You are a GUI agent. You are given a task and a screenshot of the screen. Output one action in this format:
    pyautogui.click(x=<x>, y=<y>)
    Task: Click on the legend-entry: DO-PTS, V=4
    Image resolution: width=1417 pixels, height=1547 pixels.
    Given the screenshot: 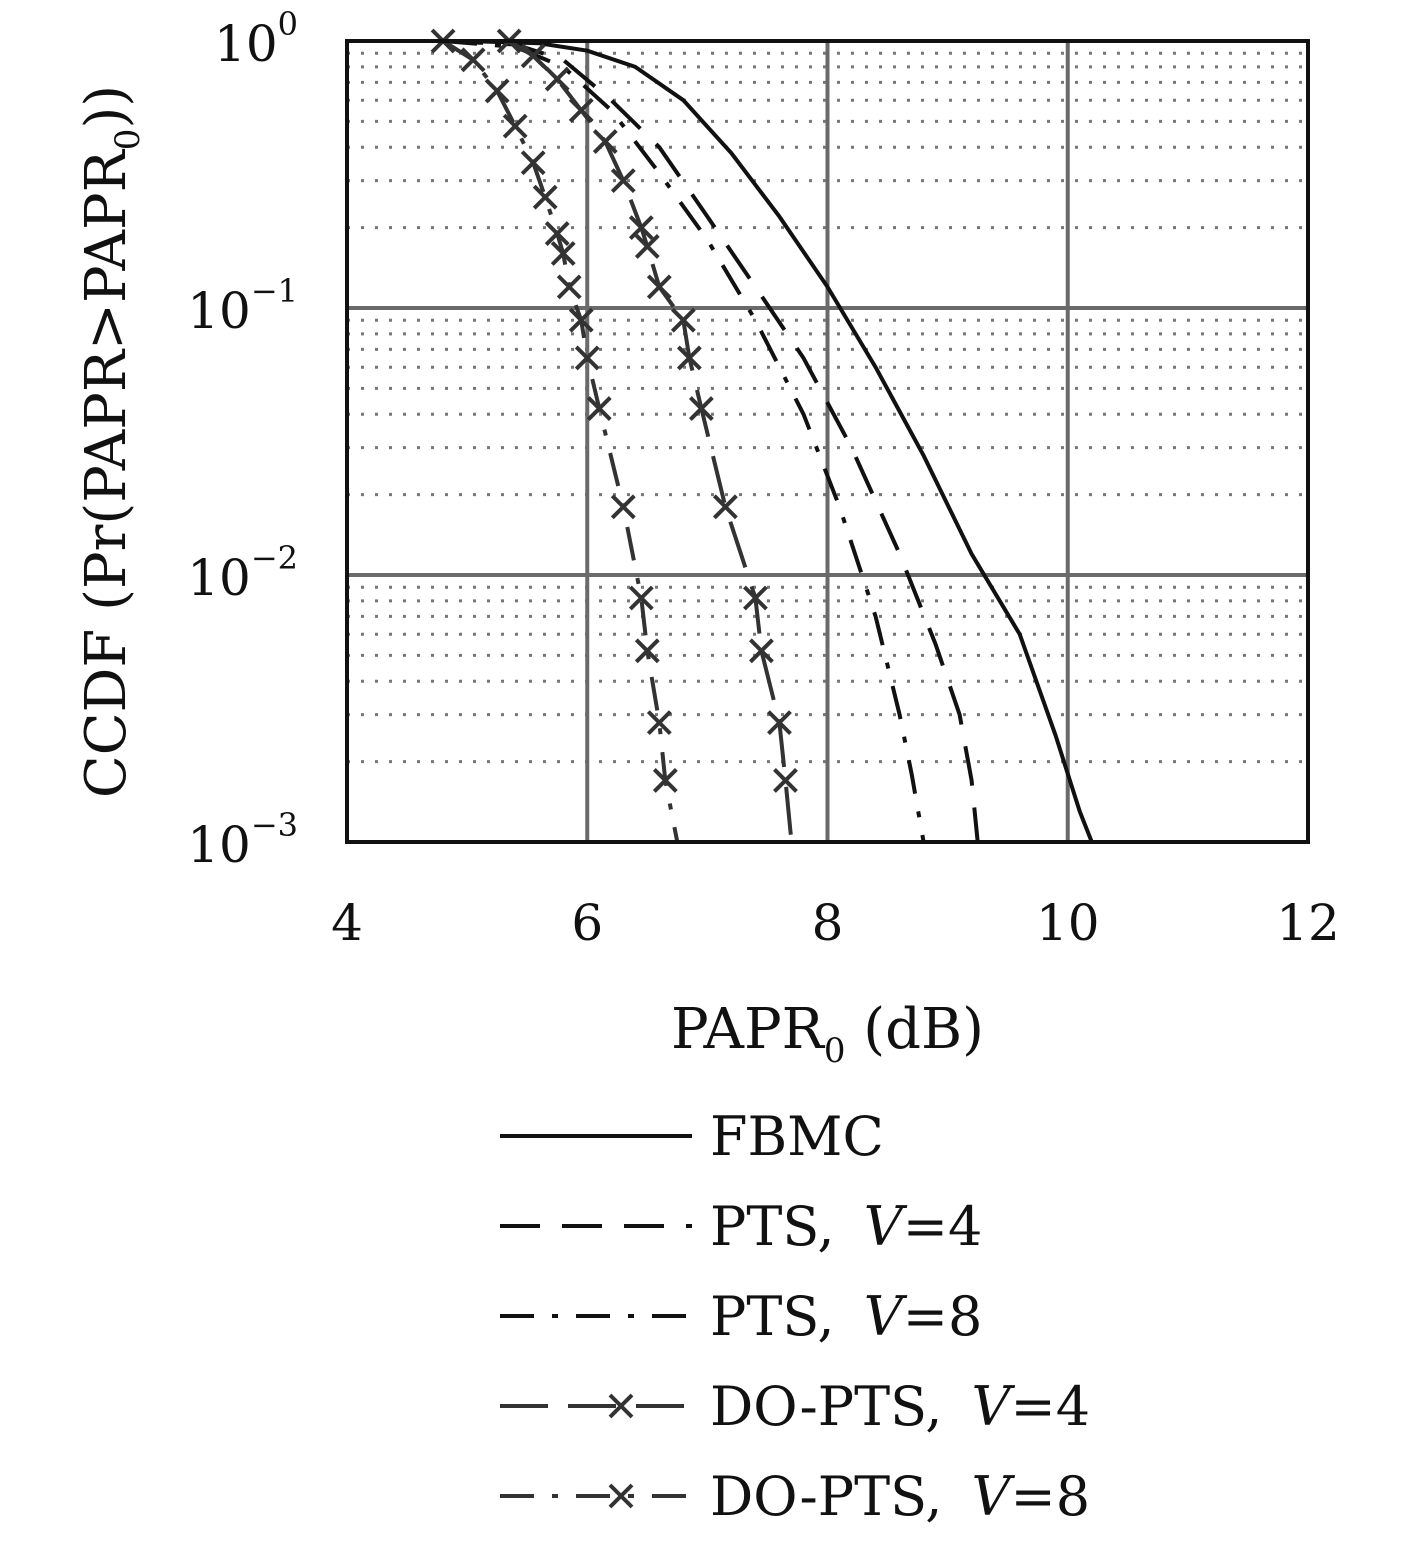 What is the action you would take?
    pyautogui.click(x=795, y=1406)
    